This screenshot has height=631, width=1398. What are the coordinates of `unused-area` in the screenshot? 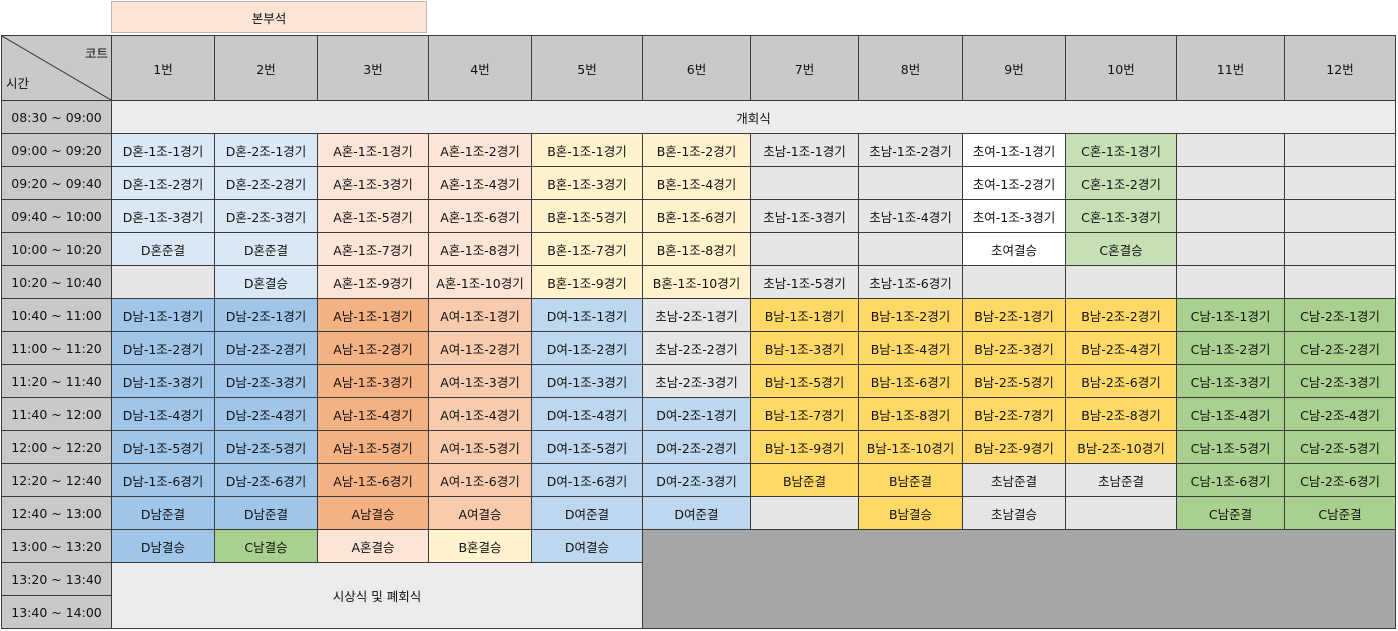 It's located at (1019, 579).